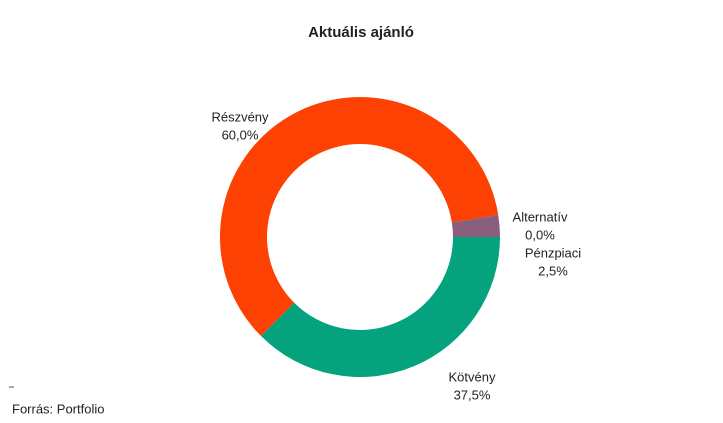 The height and width of the screenshot is (423, 723). What do you see at coordinates (553, 270) in the screenshot?
I see `slice-value-label: 2,5%` at bounding box center [553, 270].